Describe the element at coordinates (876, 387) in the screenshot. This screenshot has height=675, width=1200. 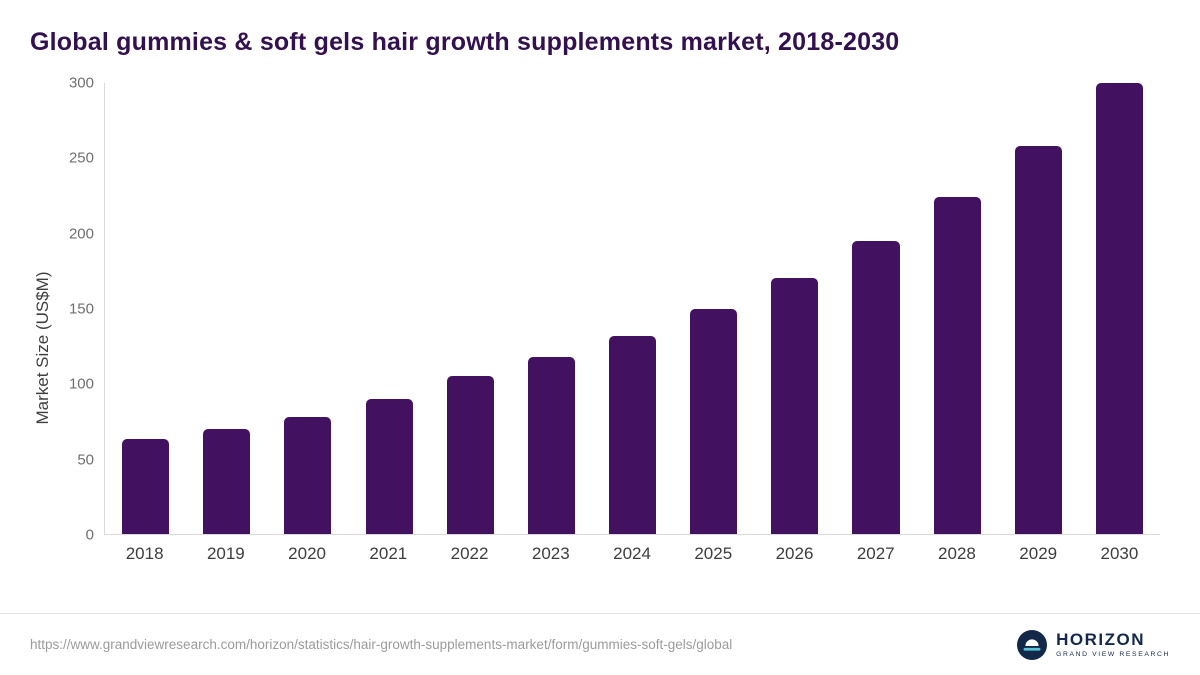
I see `bar-2027` at that location.